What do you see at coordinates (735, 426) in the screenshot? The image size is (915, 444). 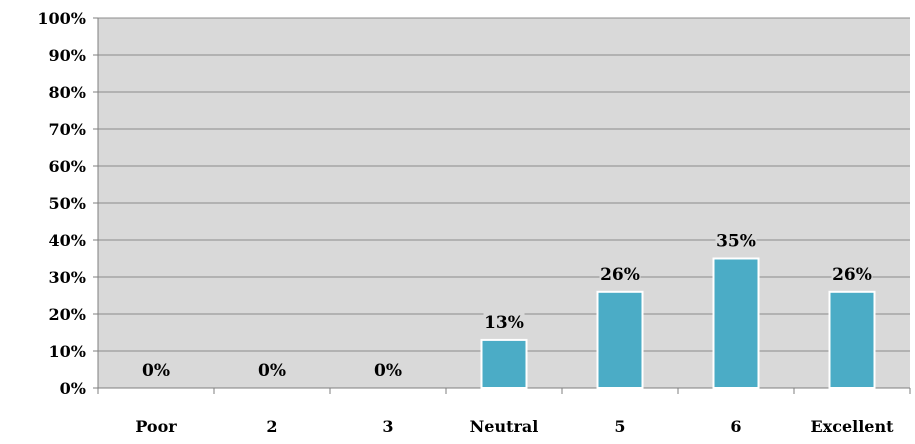 I see `x-tick-label: 6` at bounding box center [735, 426].